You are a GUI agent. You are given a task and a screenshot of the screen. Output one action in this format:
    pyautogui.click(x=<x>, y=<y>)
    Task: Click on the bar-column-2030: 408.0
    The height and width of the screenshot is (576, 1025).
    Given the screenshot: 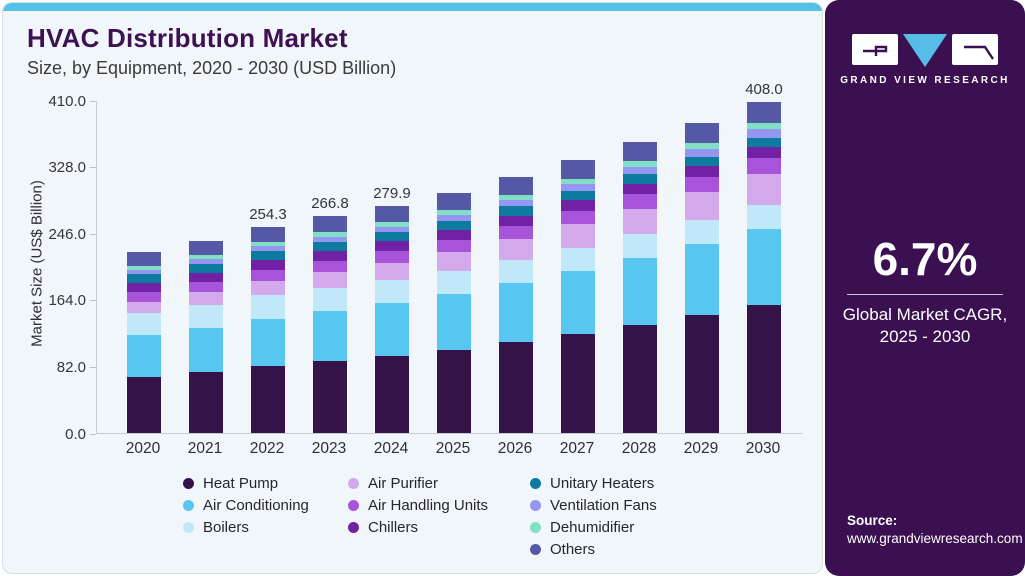 What is the action you would take?
    pyautogui.click(x=764, y=257)
    